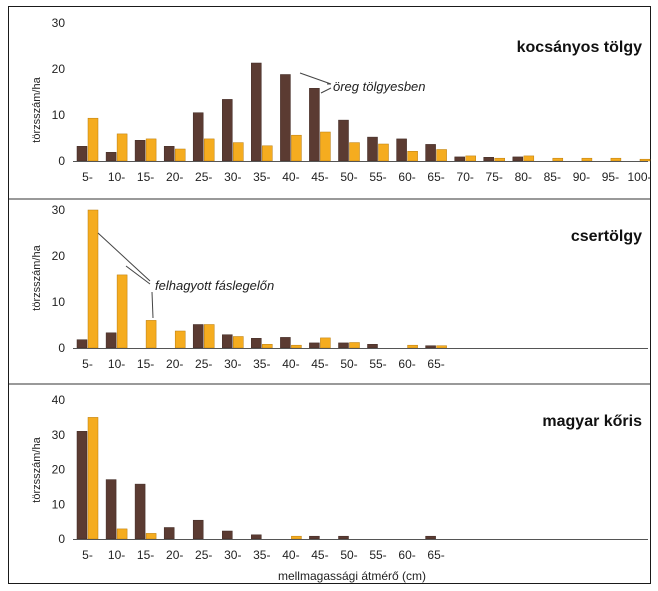  What do you see at coordinates (581, 177) in the screenshot?
I see `x-tick-label: 90-` at bounding box center [581, 177].